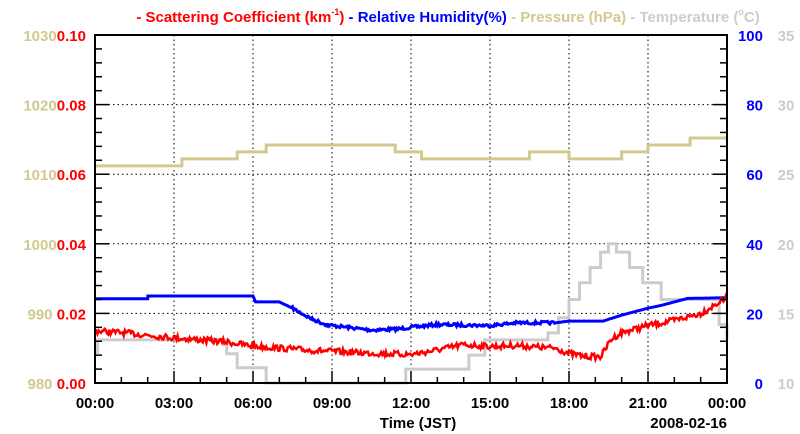 The image size is (800, 434). Describe the element at coordinates (754, 314) in the screenshot. I see `humidity-tick-label: 20` at that location.